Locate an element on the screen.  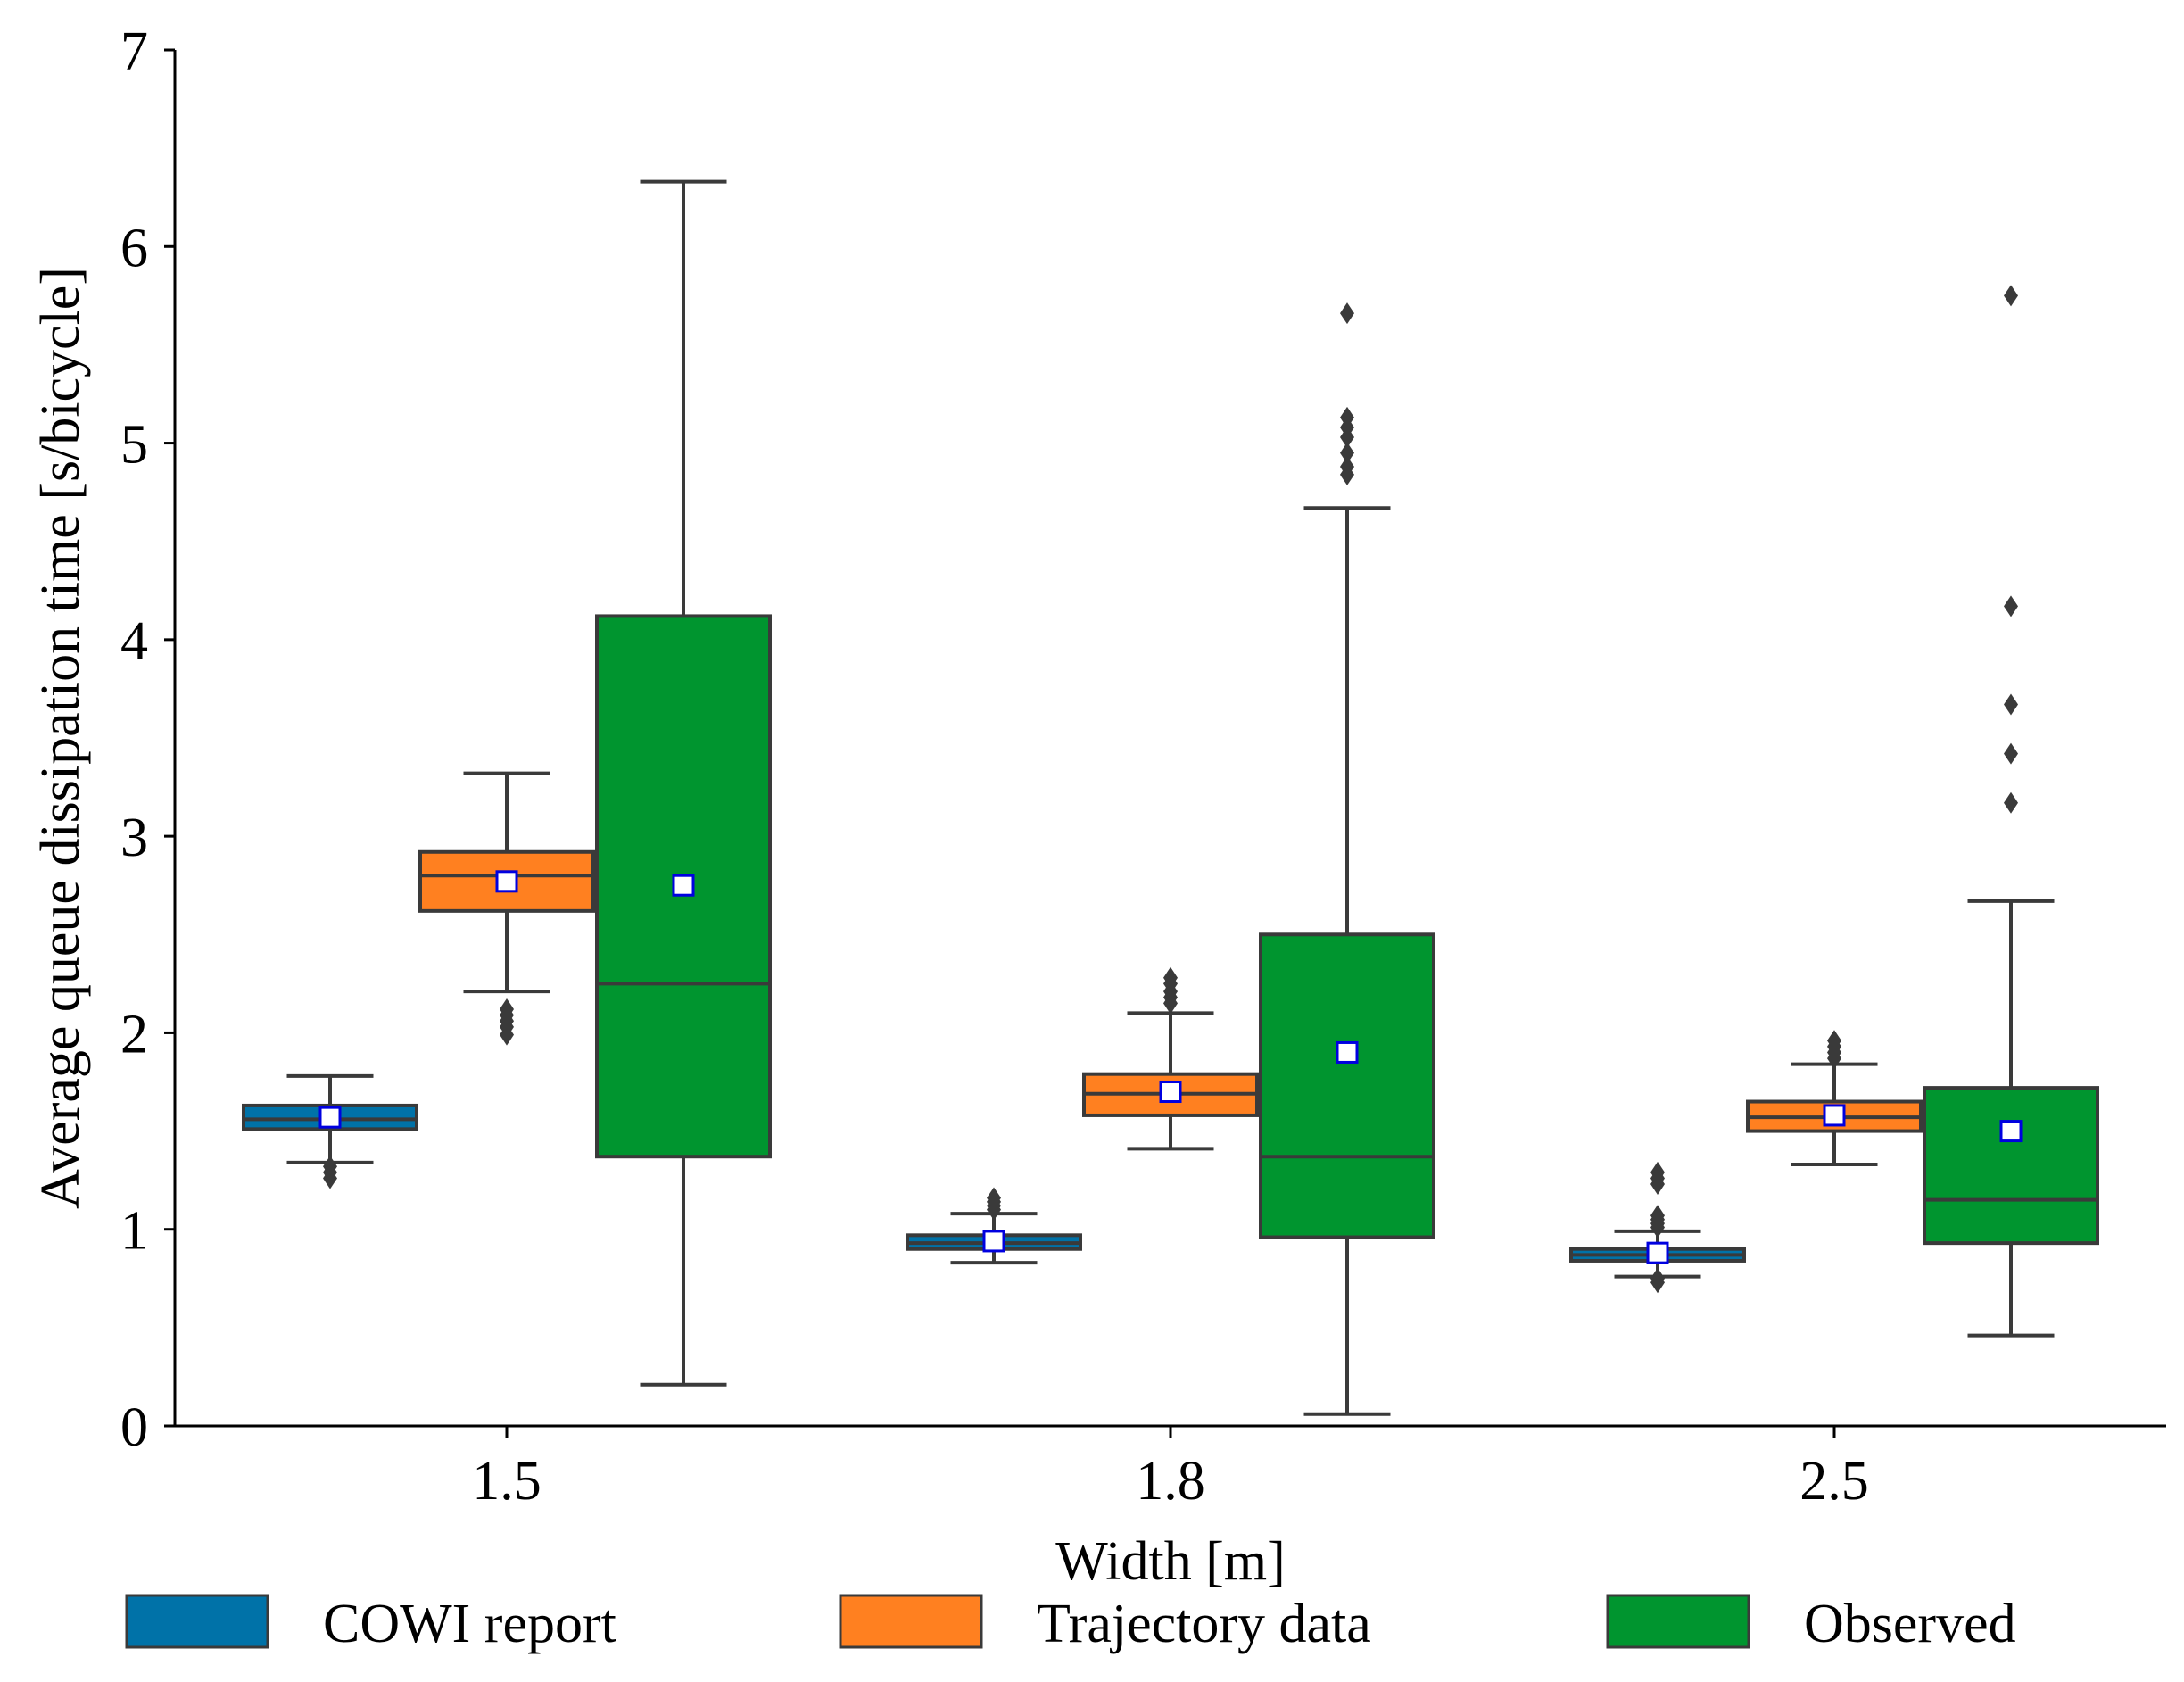
legend-label: COWI report is located at coordinates (469, 1624).